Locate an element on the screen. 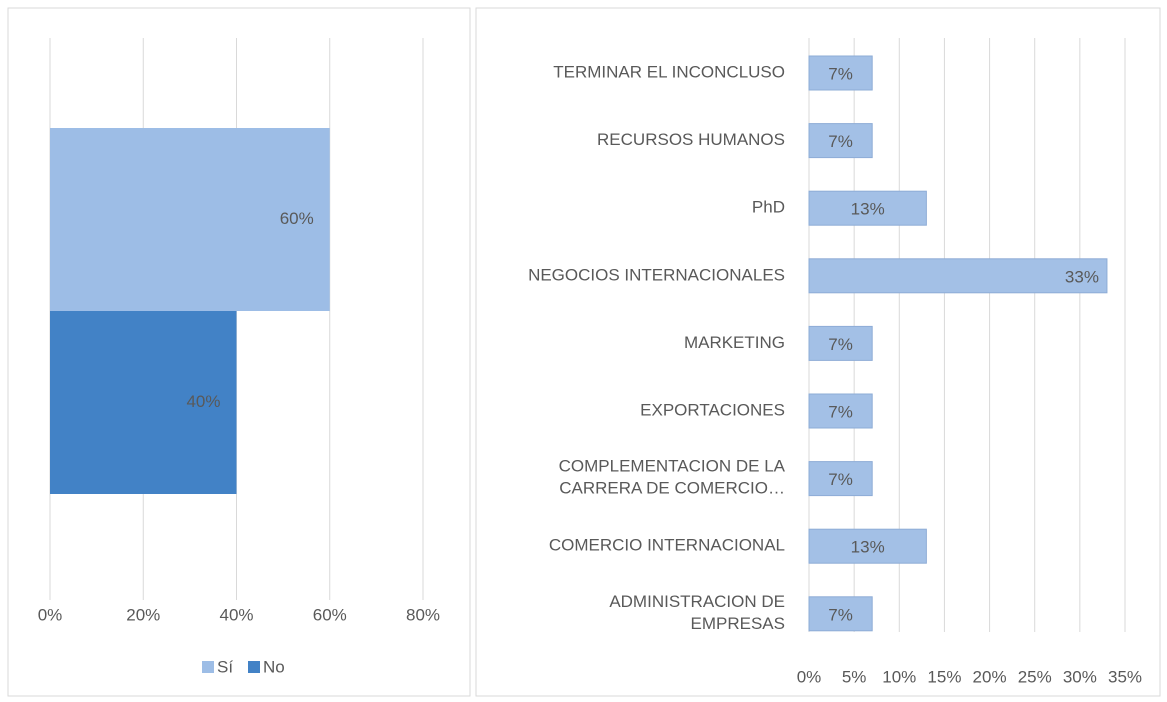 The height and width of the screenshot is (702, 1167). y-tick-label: NEGOCIOS INTERNACIONALES is located at coordinates (656, 274).